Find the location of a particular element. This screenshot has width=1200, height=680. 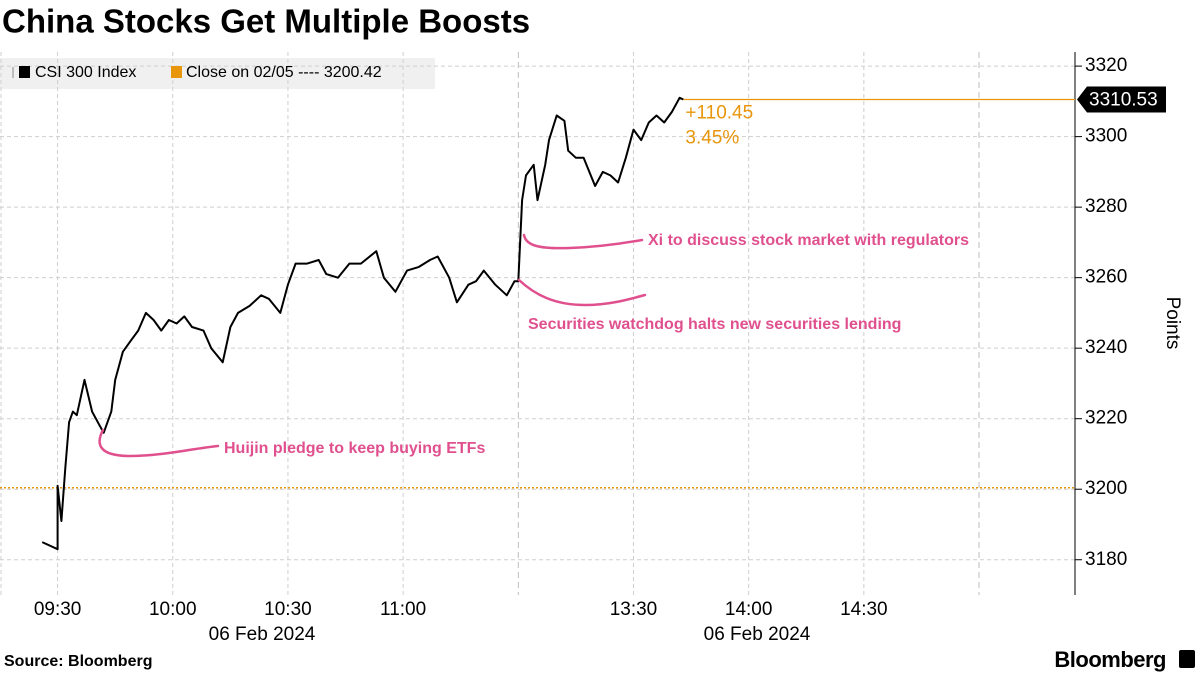

last-value-badge is located at coordinates (1121, 99).